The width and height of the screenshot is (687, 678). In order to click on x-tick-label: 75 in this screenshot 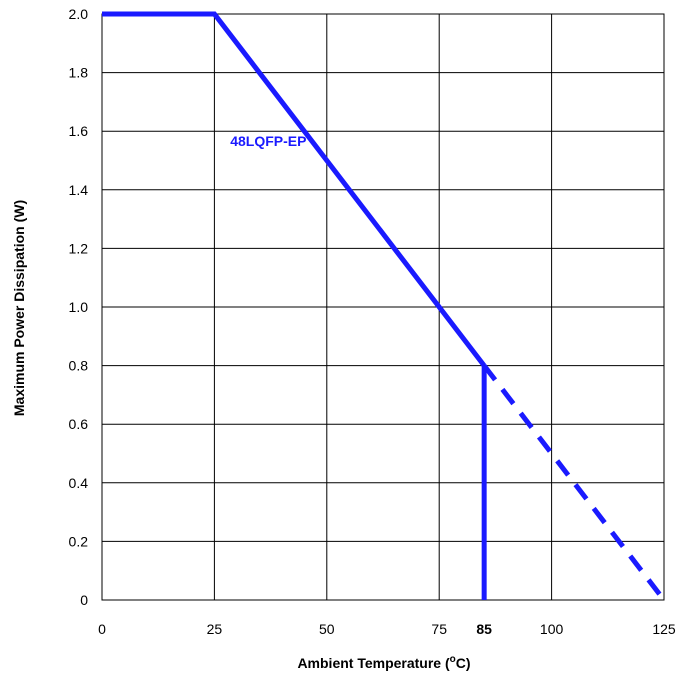, I will do `click(439, 629)`.